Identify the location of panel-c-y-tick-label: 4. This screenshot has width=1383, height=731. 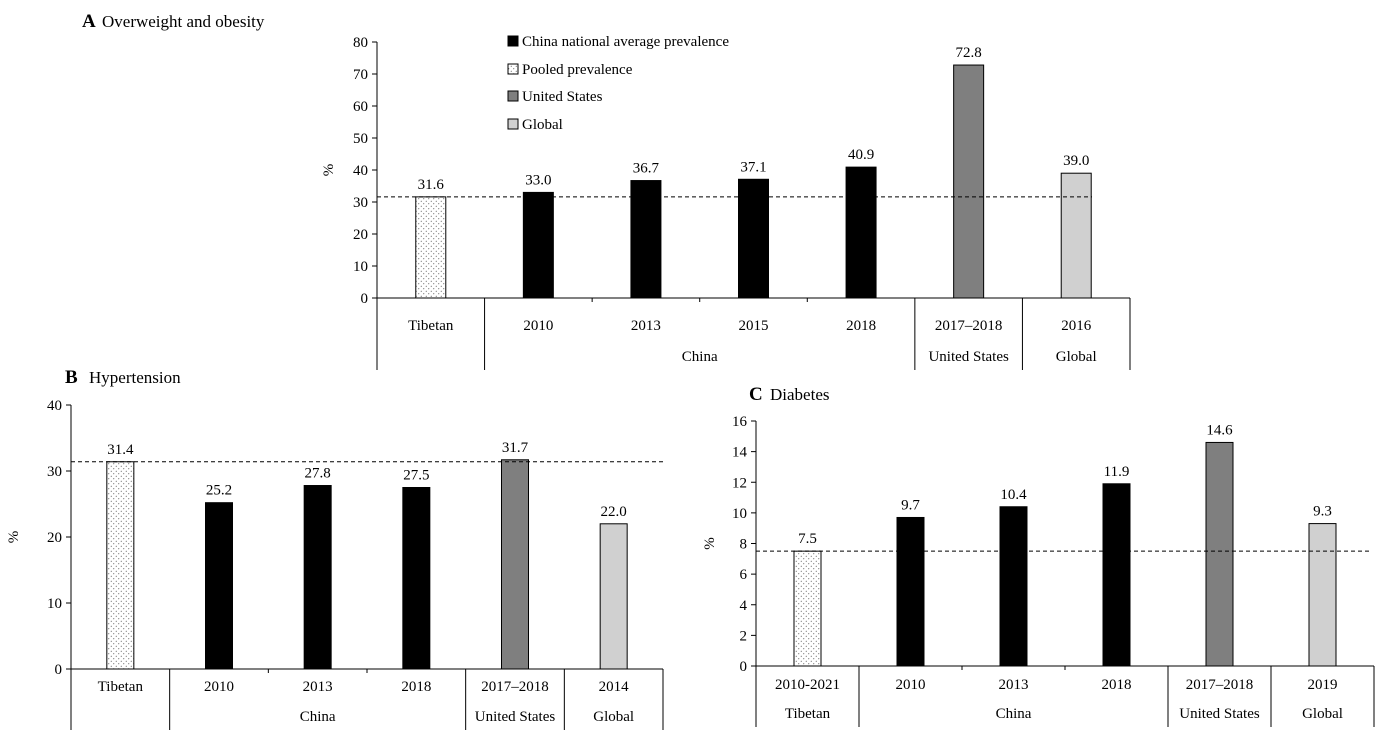
(744, 606).